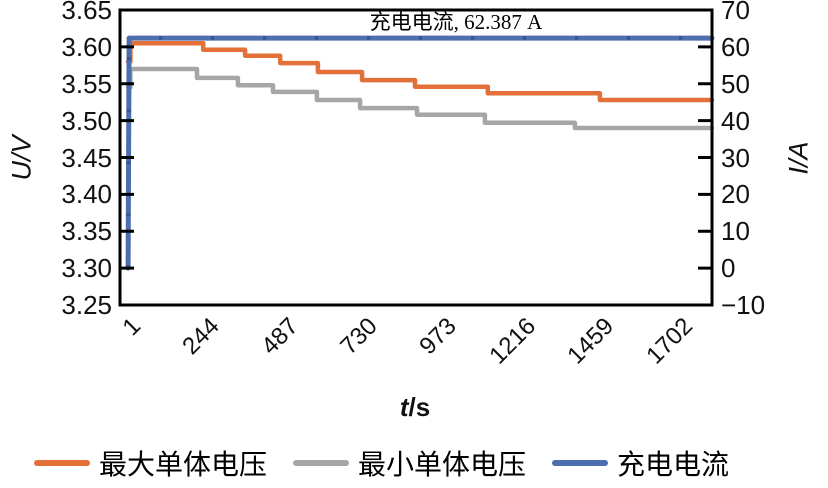 The width and height of the screenshot is (828, 488). Describe the element at coordinates (86, 120) in the screenshot. I see `y-left-tick-label: 3.50` at that location.